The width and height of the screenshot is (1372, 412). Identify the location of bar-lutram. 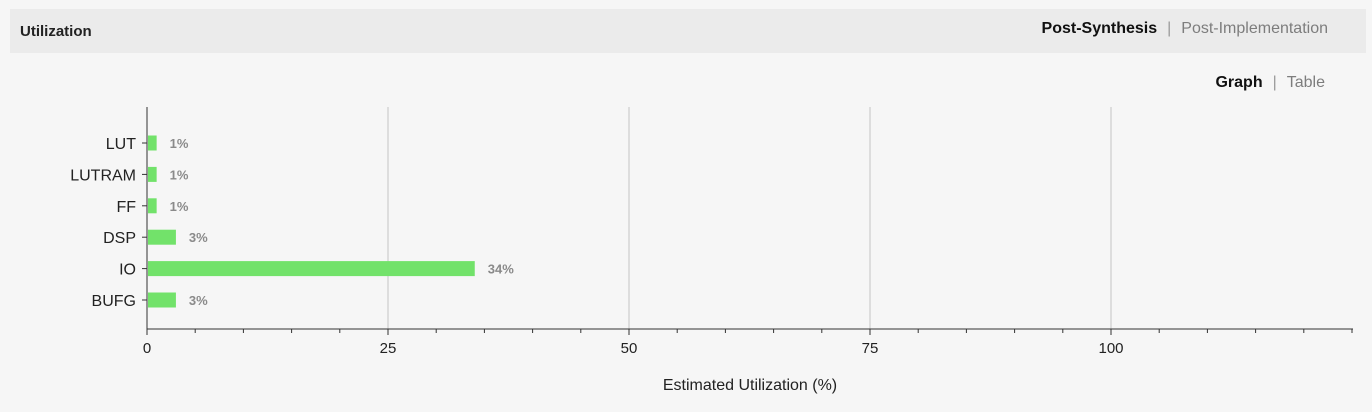
(152, 174).